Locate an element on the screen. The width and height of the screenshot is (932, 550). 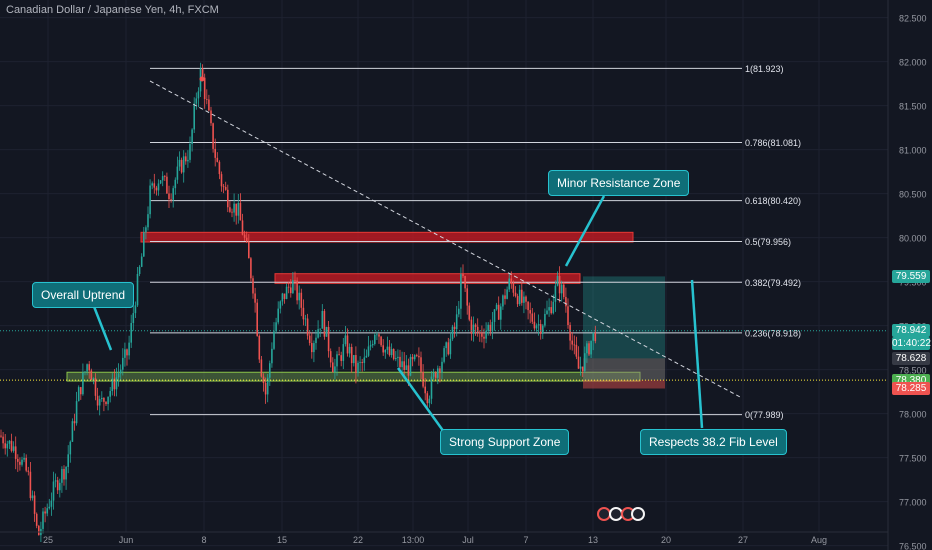
zone-support is located at coordinates (353, 376).